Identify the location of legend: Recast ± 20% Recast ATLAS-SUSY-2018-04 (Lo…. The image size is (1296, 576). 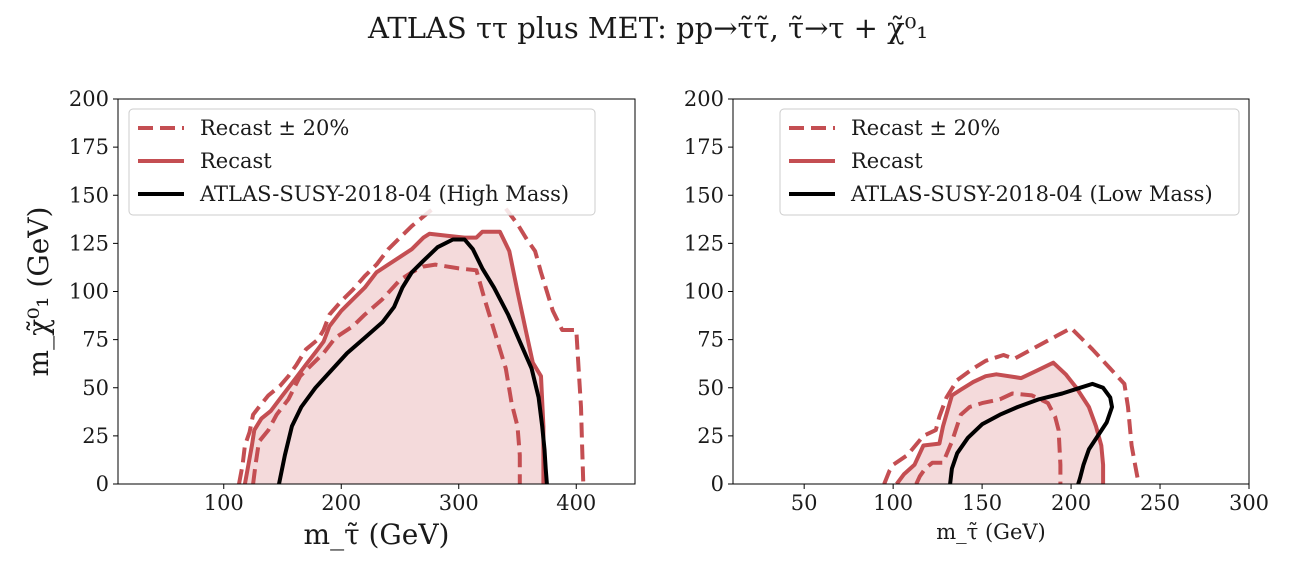
(1009, 162).